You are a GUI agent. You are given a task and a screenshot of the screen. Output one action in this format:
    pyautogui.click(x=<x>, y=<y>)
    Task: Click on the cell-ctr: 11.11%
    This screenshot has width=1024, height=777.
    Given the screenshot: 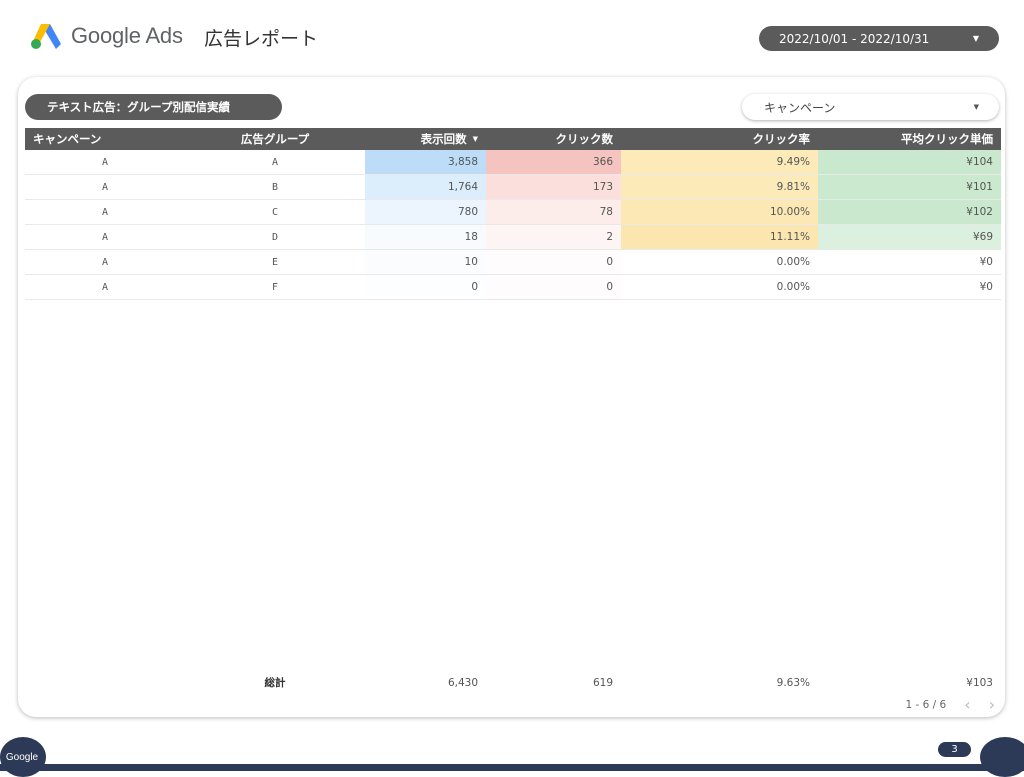 What is the action you would take?
    pyautogui.click(x=719, y=237)
    